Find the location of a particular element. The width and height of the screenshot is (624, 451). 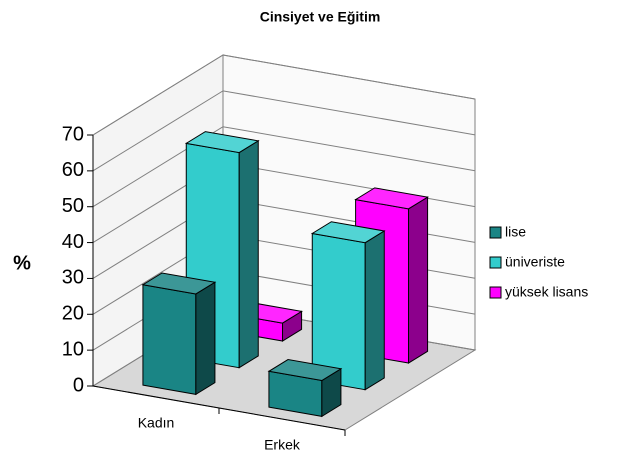

legend-label: lise is located at coordinates (515, 232).